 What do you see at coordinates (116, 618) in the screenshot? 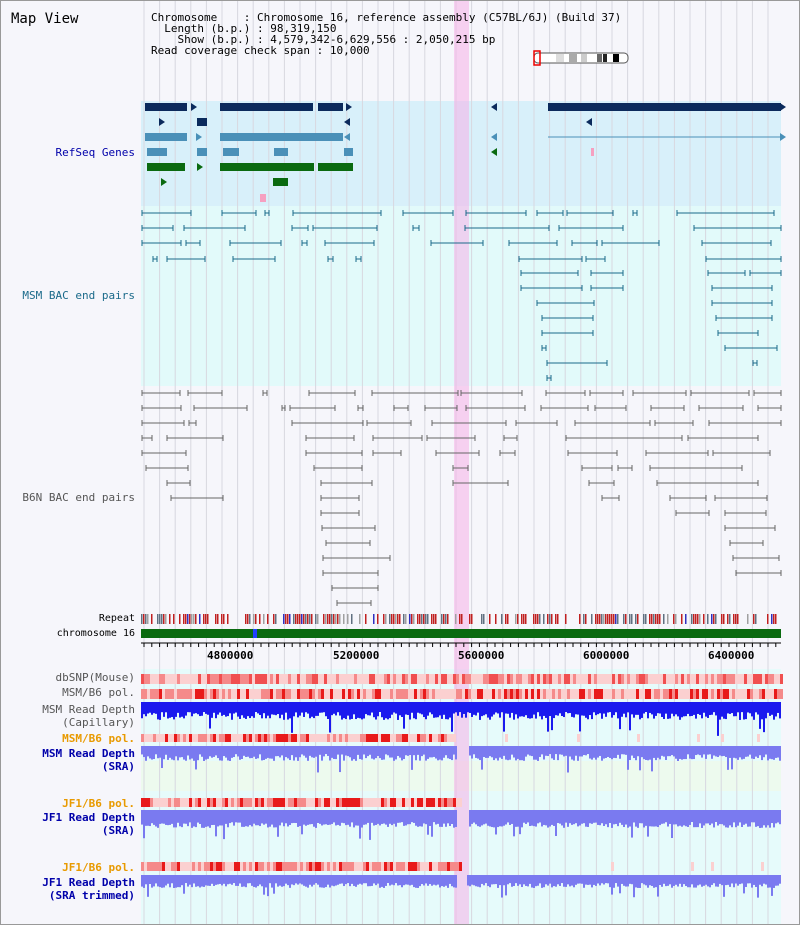
I see `track-label-repeat: Repeat` at bounding box center [116, 618].